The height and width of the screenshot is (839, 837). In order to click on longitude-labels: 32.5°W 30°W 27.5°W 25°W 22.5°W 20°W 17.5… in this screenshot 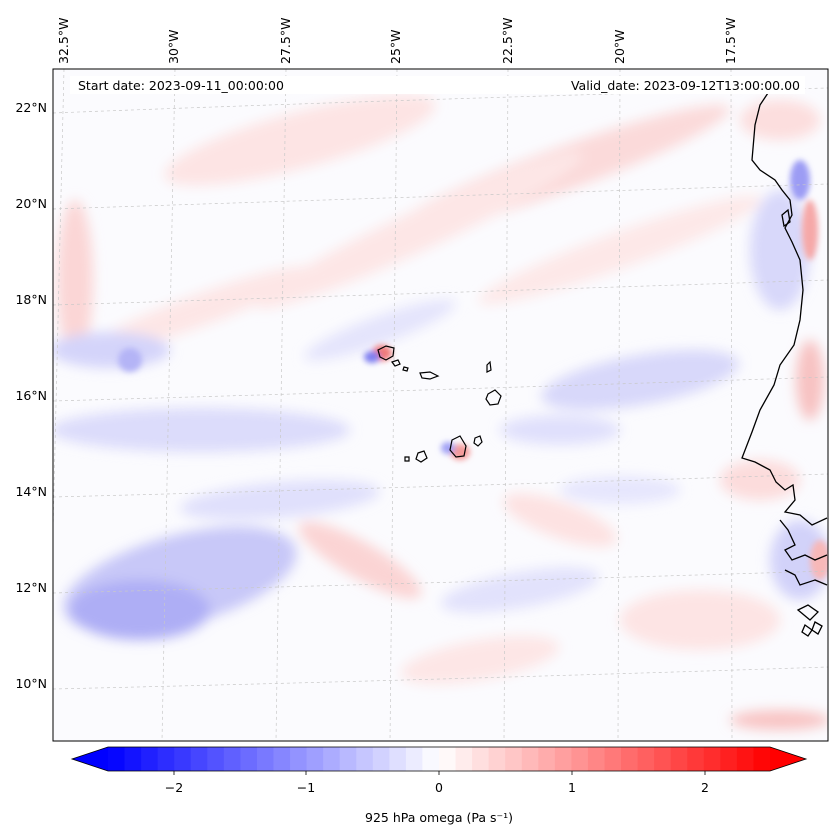, I will do `click(397, 41)`.